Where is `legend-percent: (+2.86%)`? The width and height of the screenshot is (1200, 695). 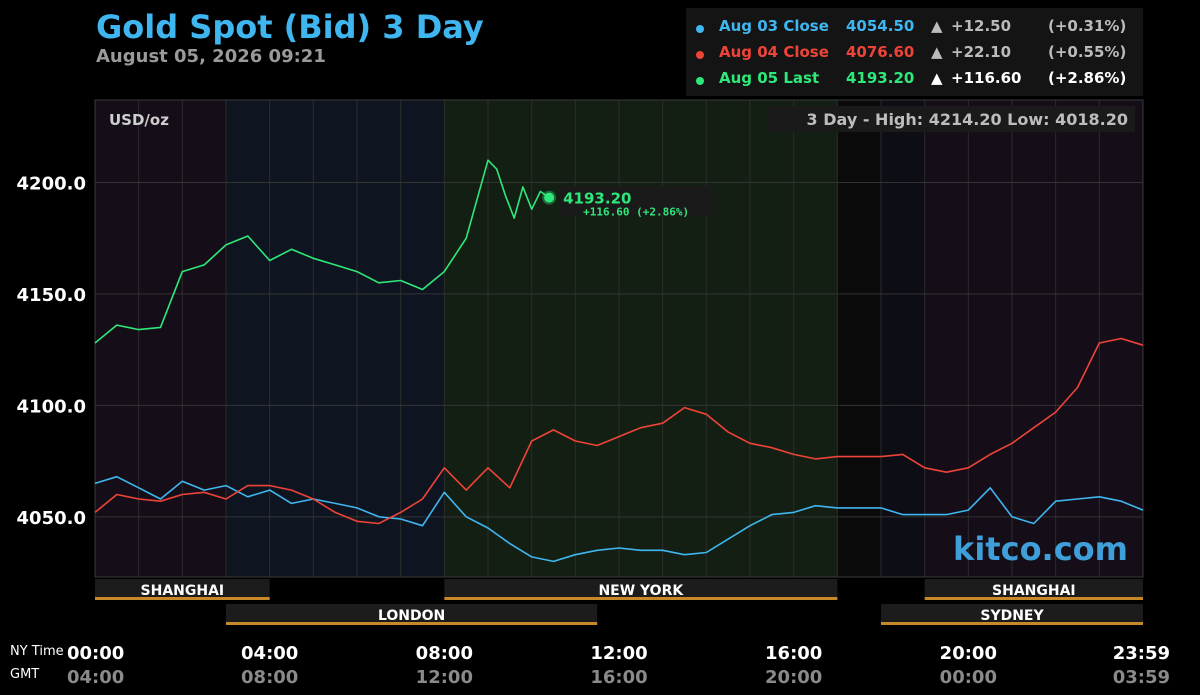 legend-percent: (+2.86%) is located at coordinates (1087, 78).